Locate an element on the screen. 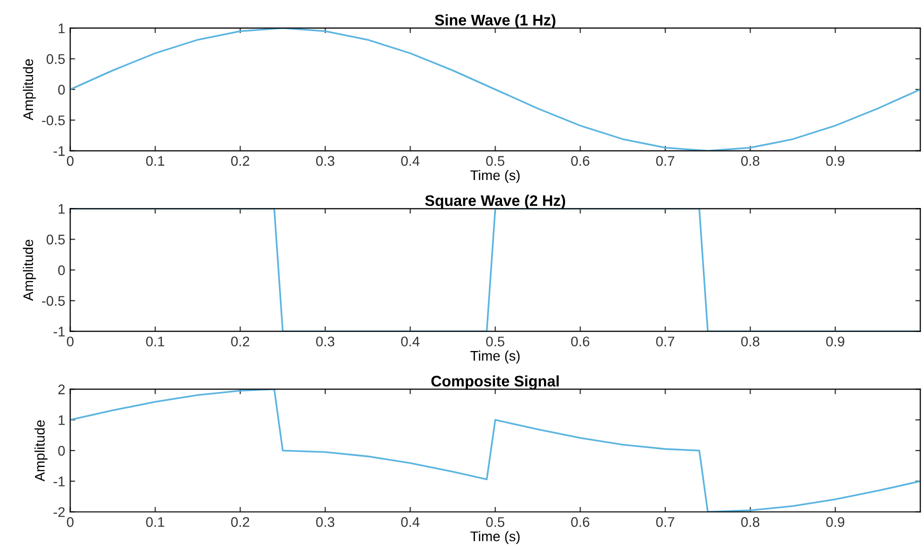 This screenshot has height=551, width=924. chart-title: Sine Wave (1 Hz) is located at coordinates (495, 21).